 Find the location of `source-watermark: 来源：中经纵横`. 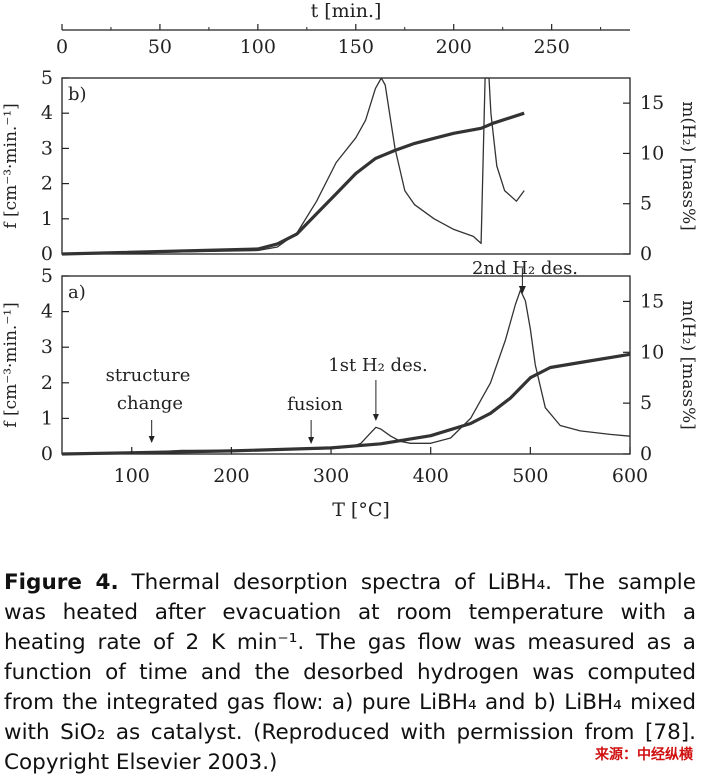

source-watermark: 来源：中经纵横 is located at coordinates (644, 755).